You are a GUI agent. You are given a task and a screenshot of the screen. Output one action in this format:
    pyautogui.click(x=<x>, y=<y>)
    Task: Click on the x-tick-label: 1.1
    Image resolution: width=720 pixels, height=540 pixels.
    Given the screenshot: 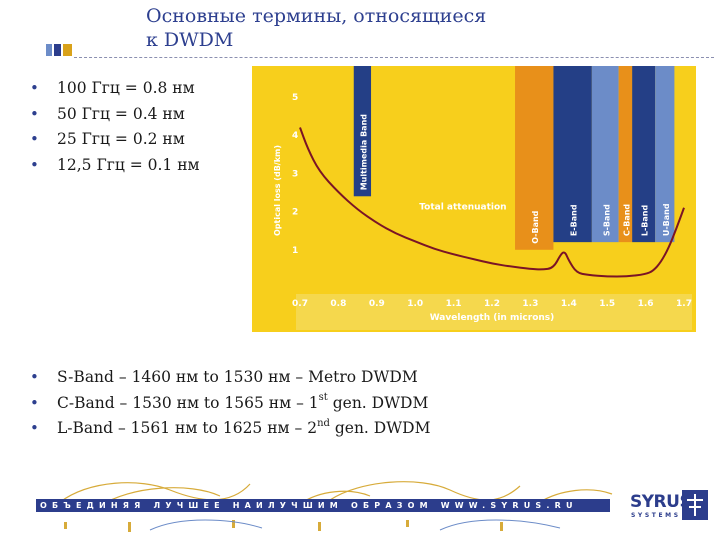 What is the action you would take?
    pyautogui.click(x=454, y=304)
    